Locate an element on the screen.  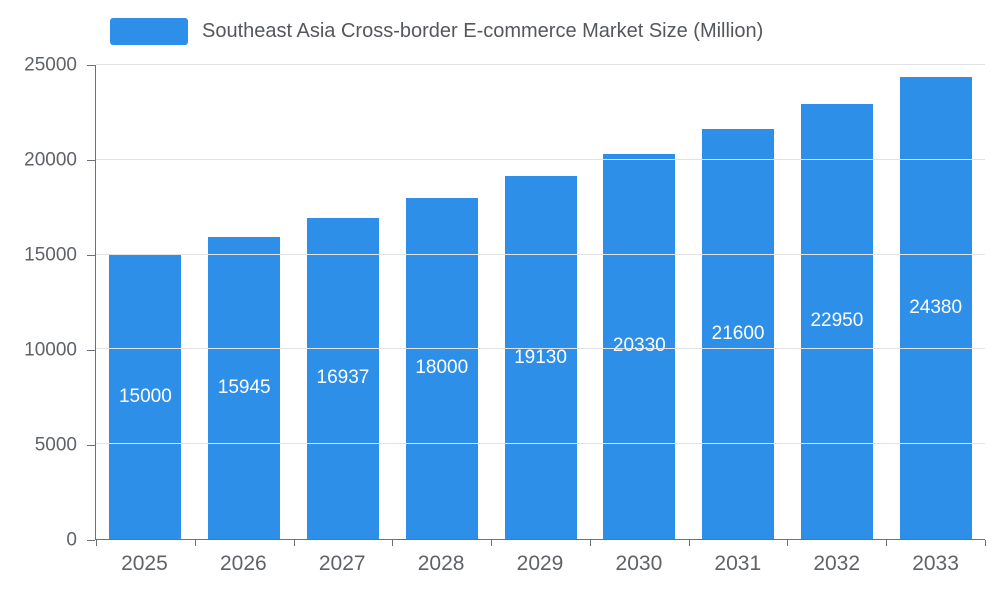
bar-2032: 22950 is located at coordinates (836, 321).